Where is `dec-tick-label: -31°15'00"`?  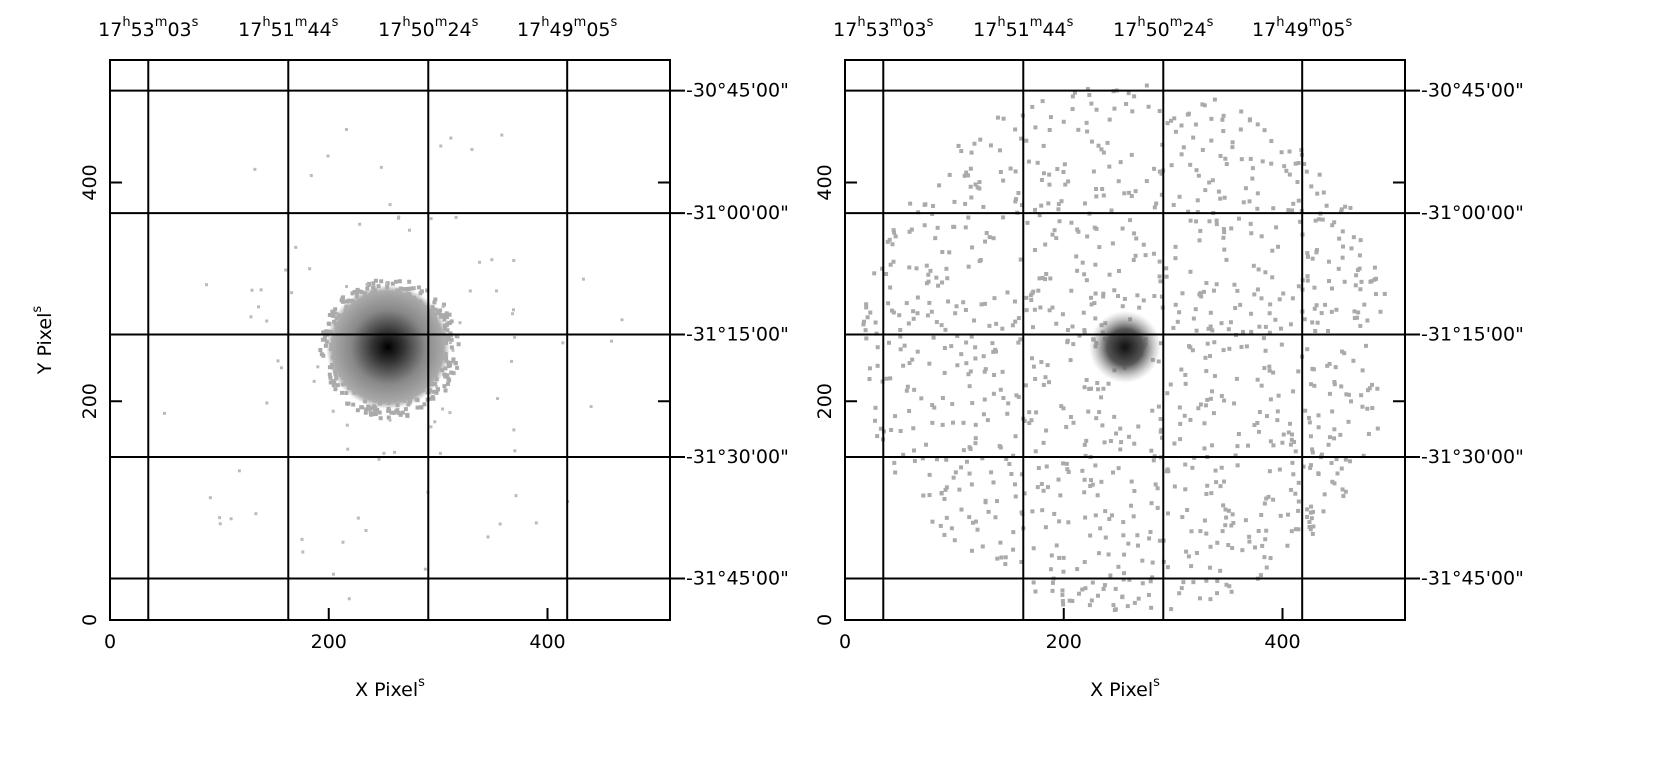 dec-tick-label: -31°15'00" is located at coordinates (1472, 334).